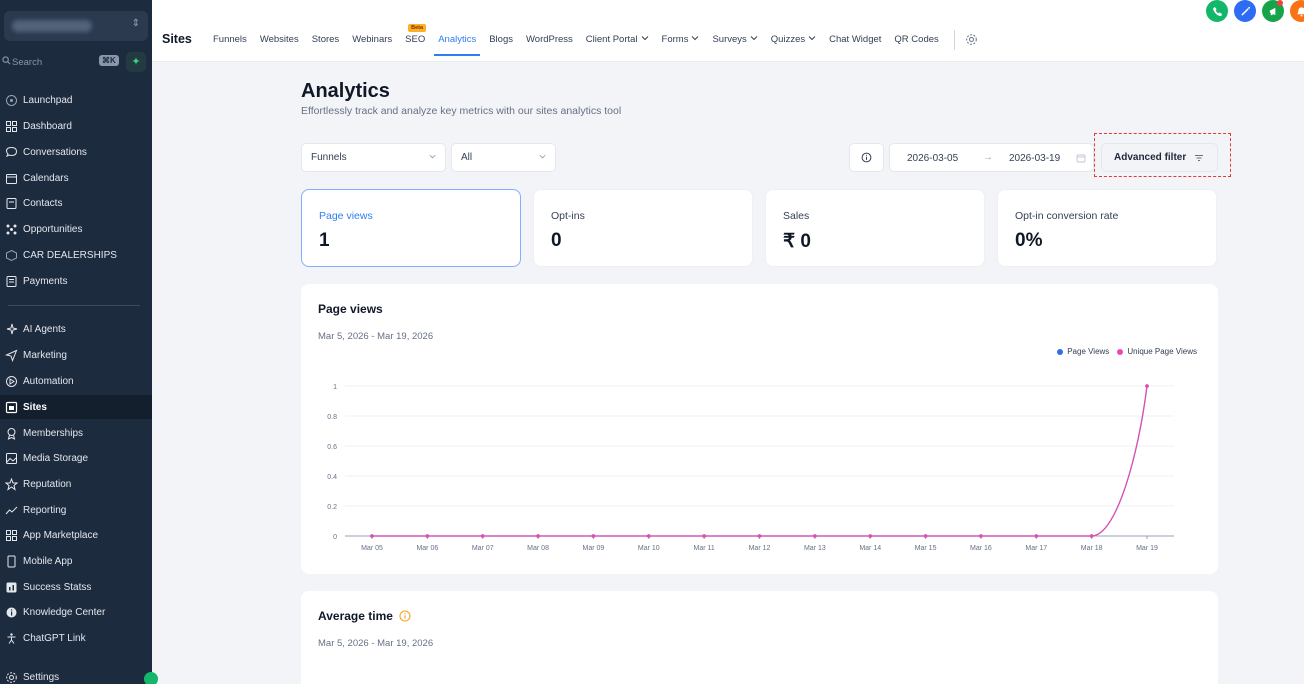 Image resolution: width=1304 pixels, height=684 pixels. I want to click on sidebar-item-reputation: Reputation, so click(76, 484).